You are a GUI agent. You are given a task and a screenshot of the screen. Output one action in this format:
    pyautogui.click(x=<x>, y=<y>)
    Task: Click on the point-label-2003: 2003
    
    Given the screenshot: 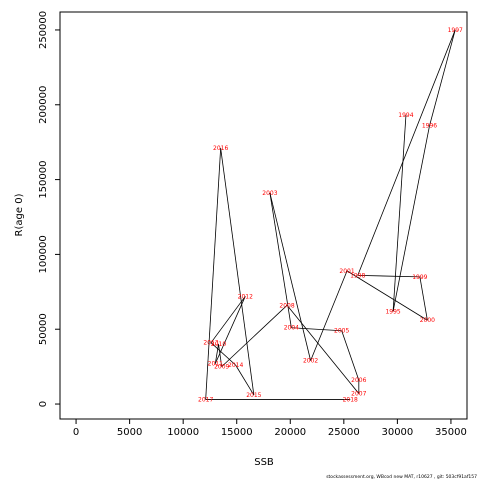 What is the action you would take?
    pyautogui.click(x=269, y=193)
    